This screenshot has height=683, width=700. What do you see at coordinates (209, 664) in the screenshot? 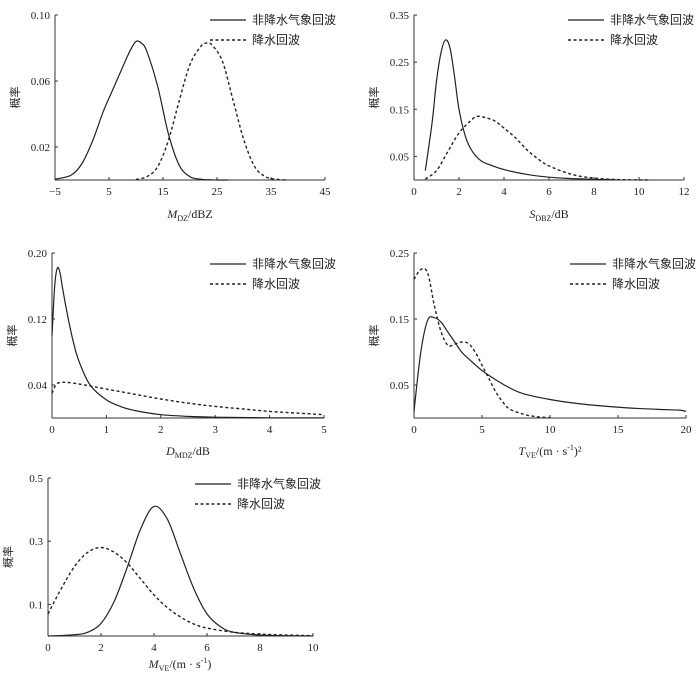
I see `x-axis-label-tail: )` at bounding box center [209, 664].